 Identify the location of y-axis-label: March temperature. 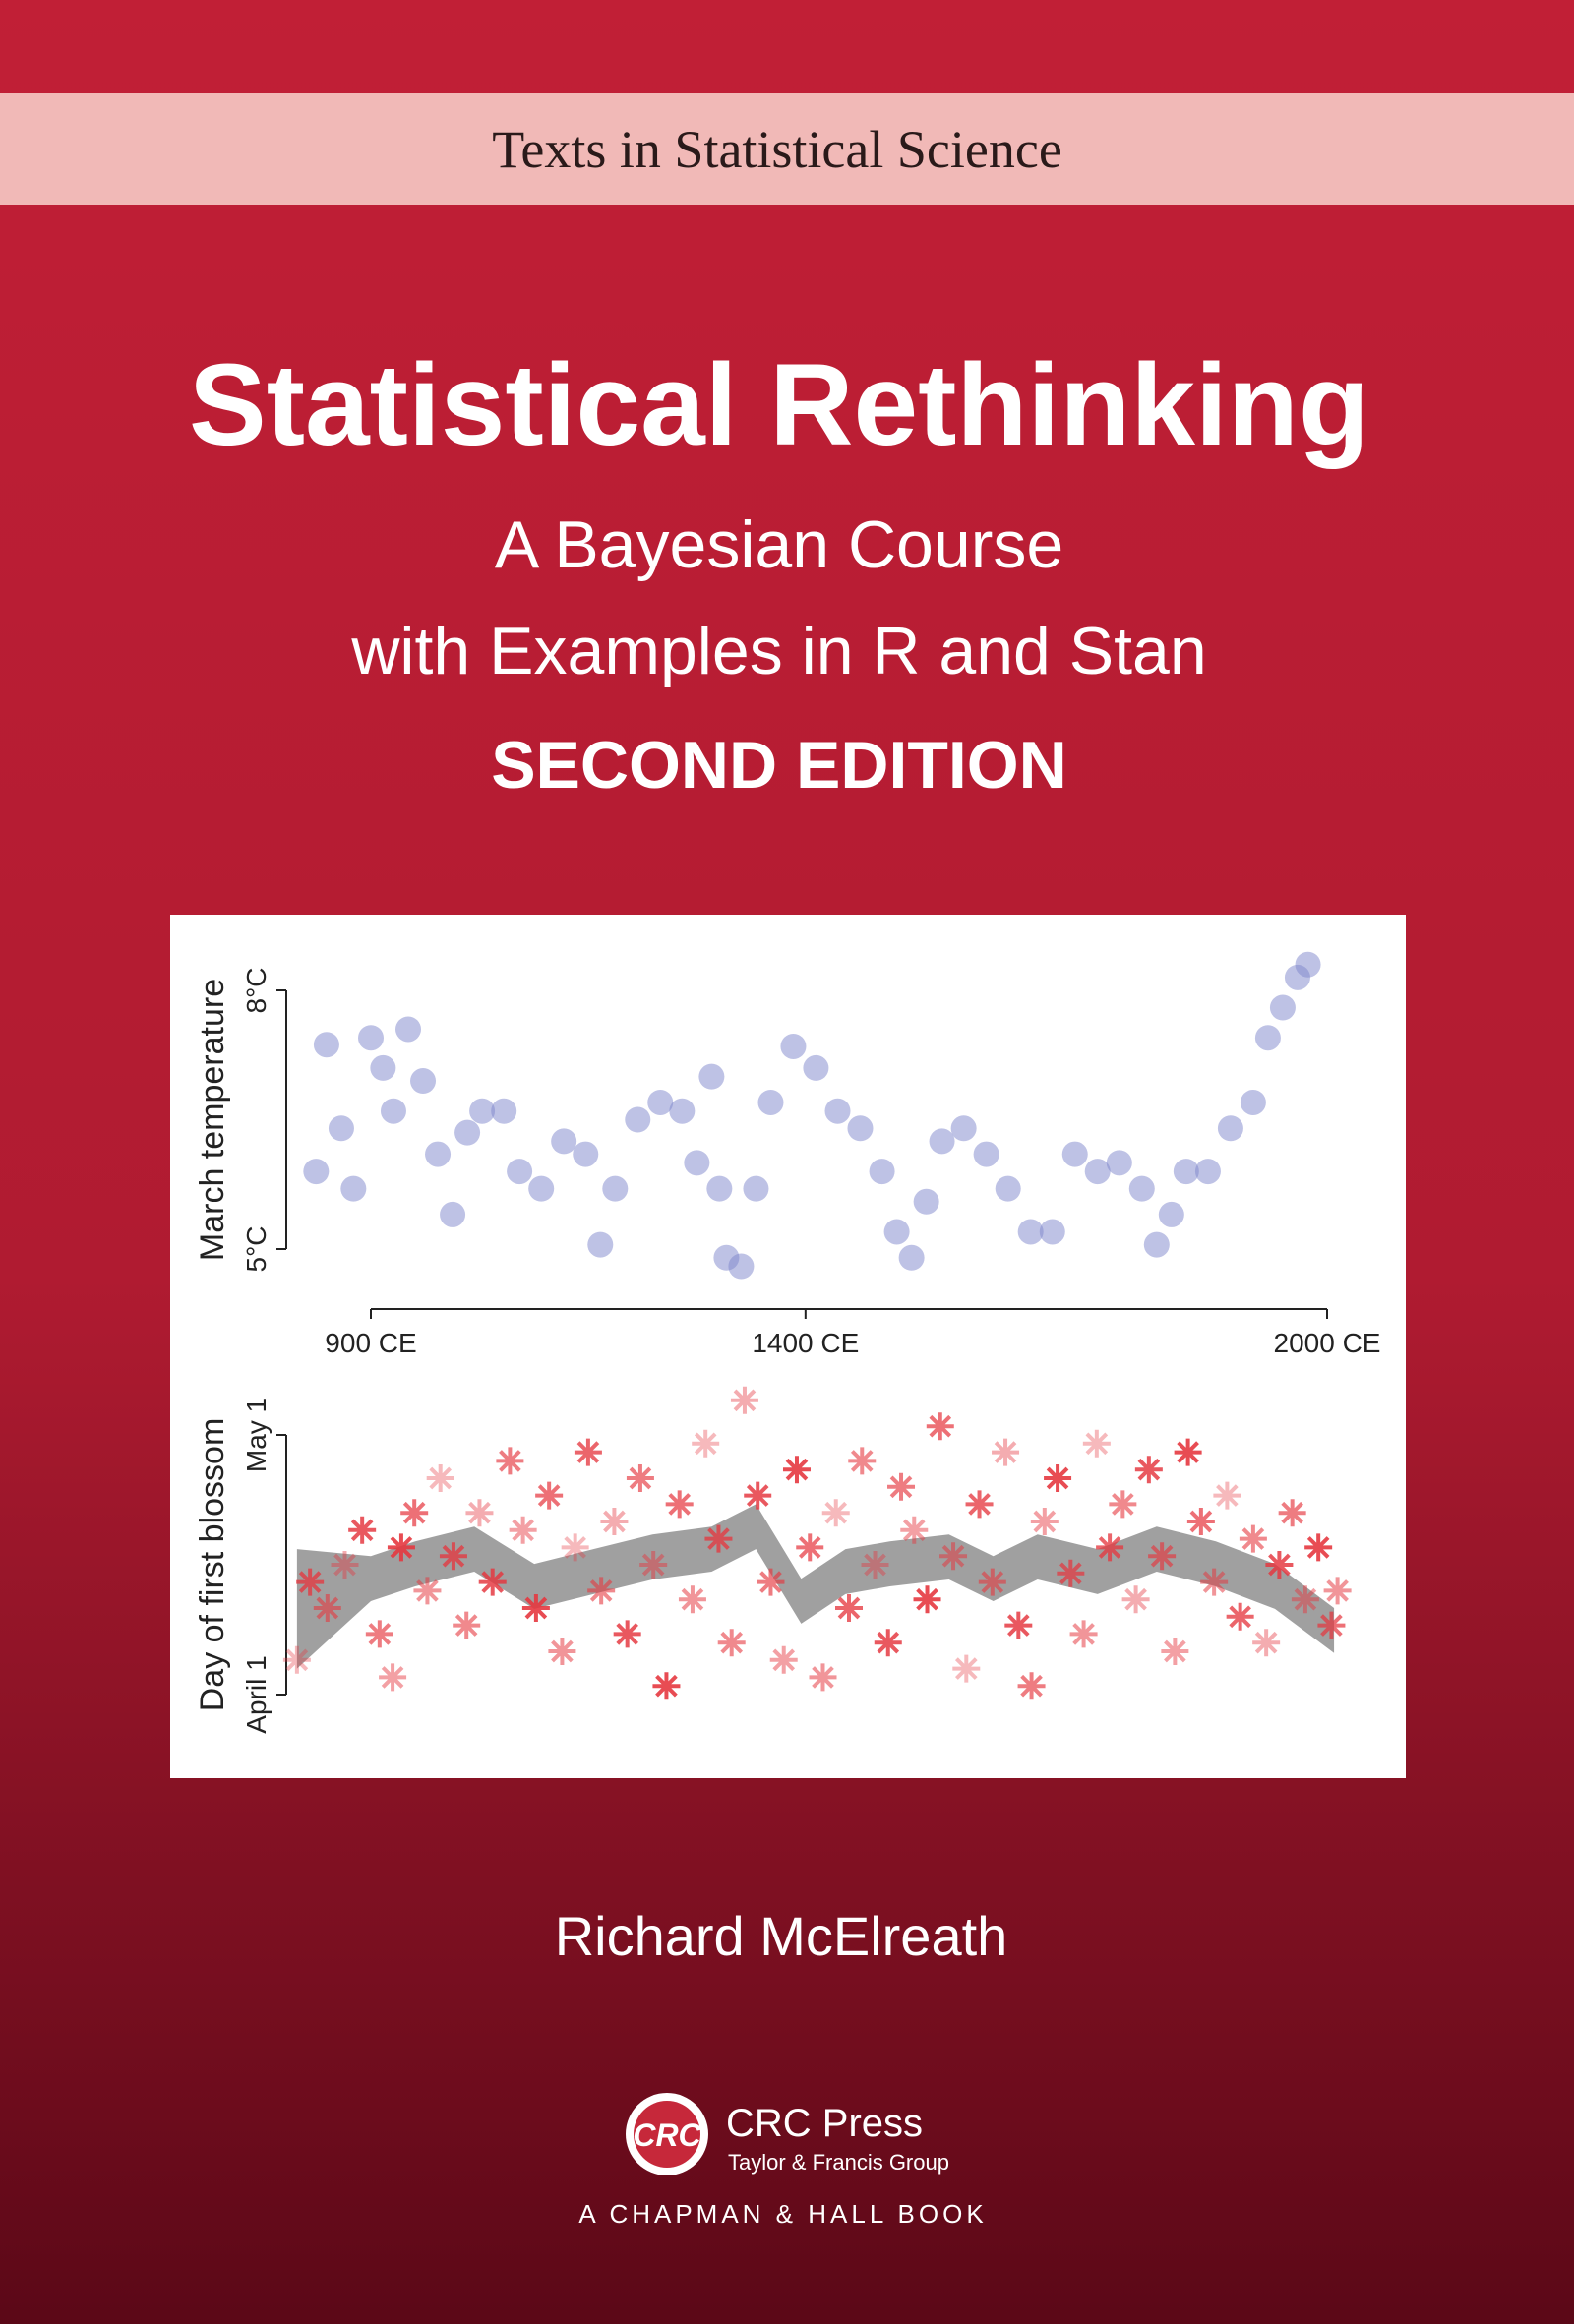
(213, 1120).